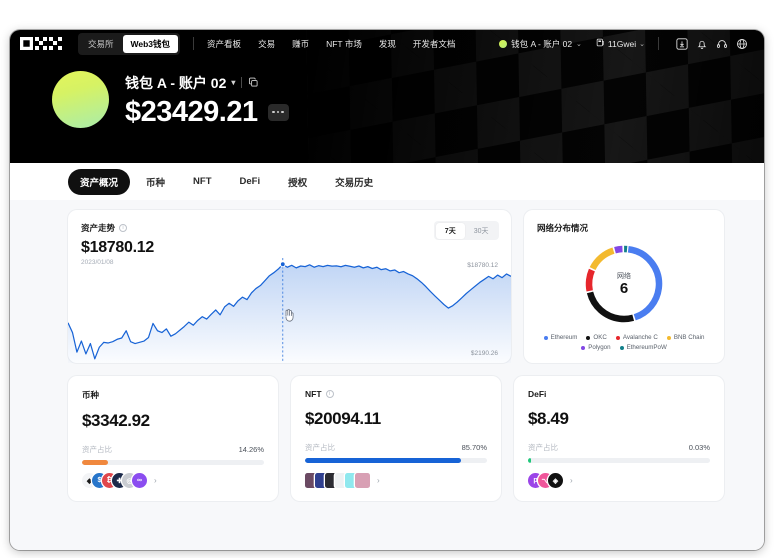 The image size is (774, 558). What do you see at coordinates (250, 181) in the screenshot?
I see `tab-defi: DeFi` at bounding box center [250, 181].